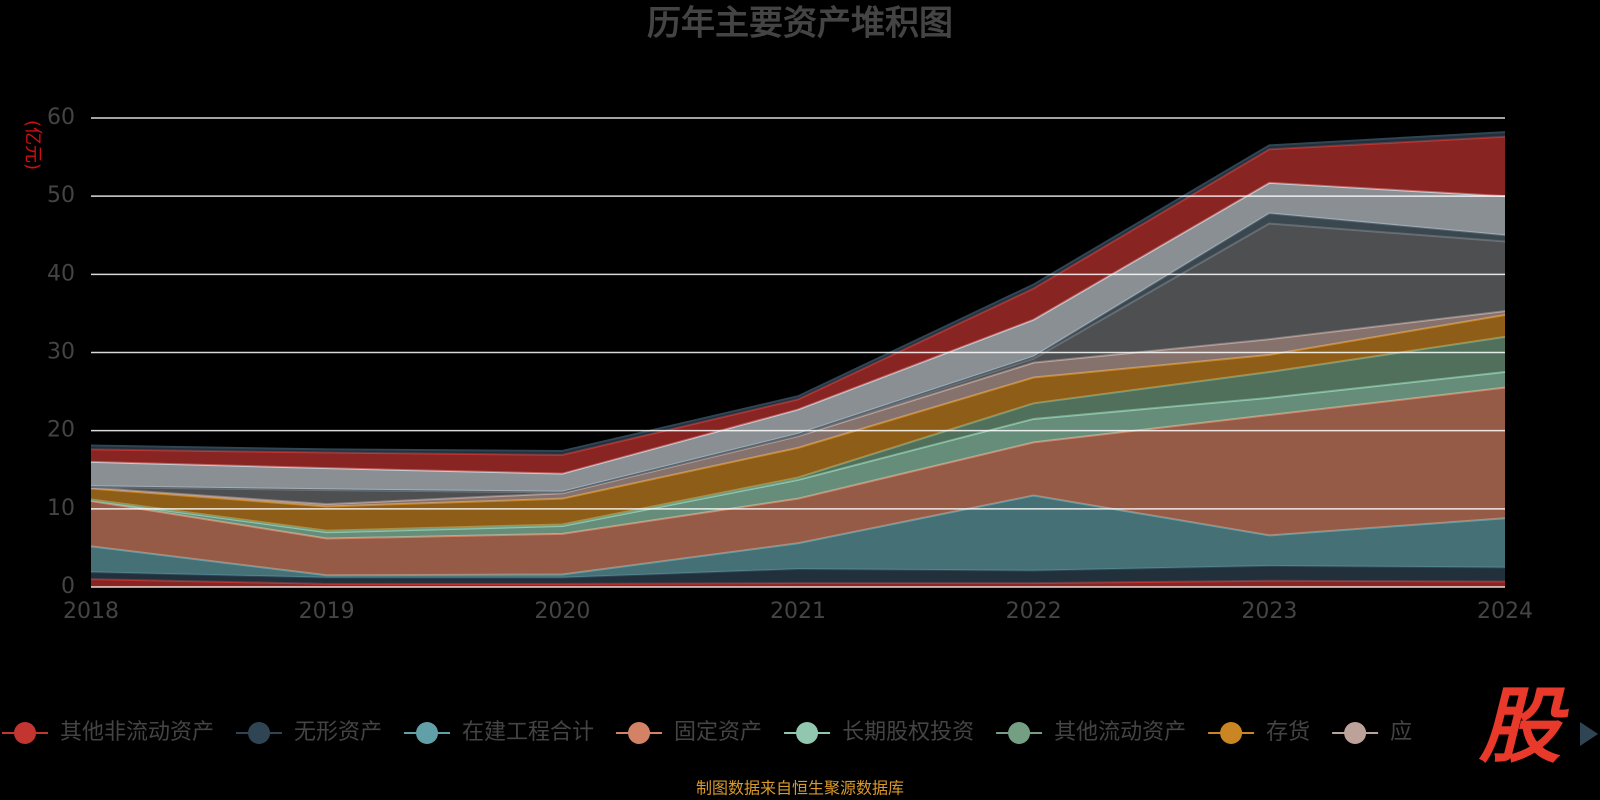 Image resolution: width=1600 pixels, height=800 pixels. Describe the element at coordinates (68, 586) in the screenshot. I see `y-tick-label: 0` at that location.